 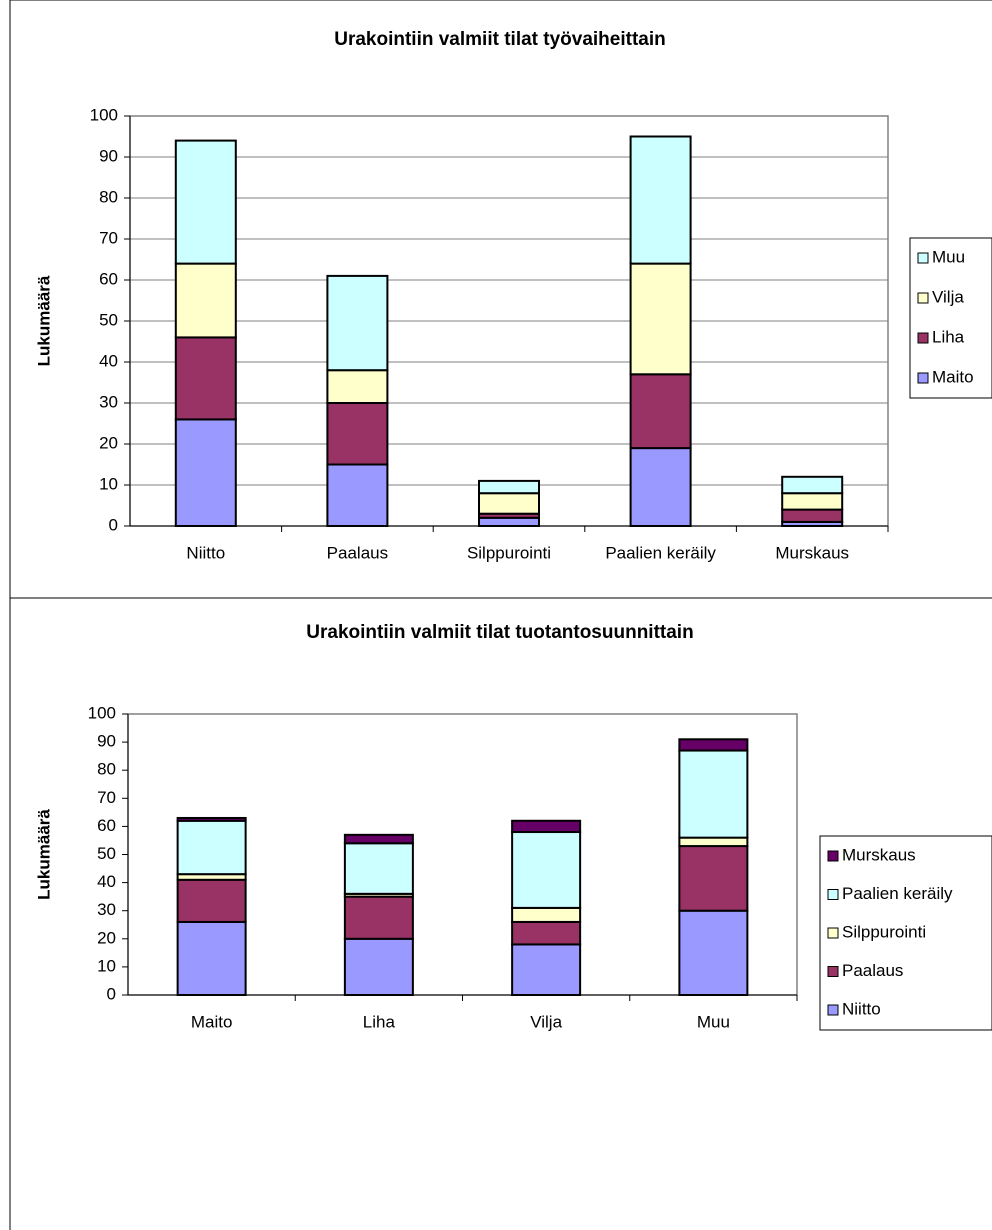 I want to click on legend-label: Vilja, so click(x=948, y=296).